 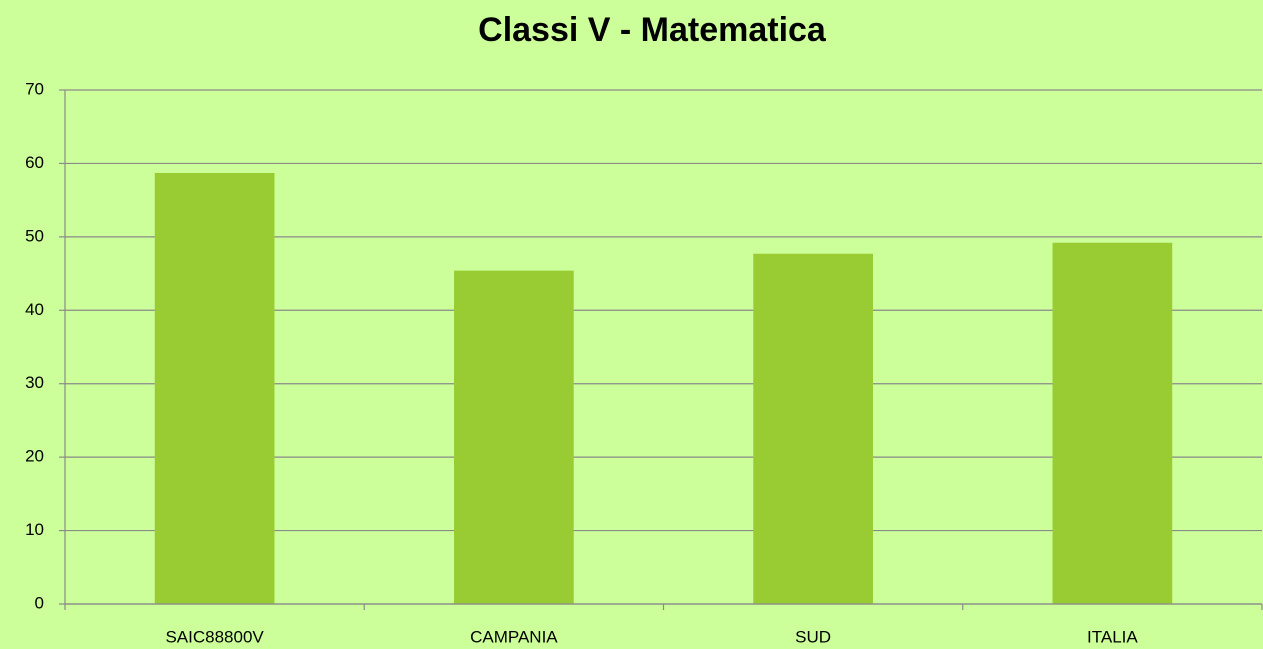 I want to click on y-tick-label: 20, so click(x=34, y=456).